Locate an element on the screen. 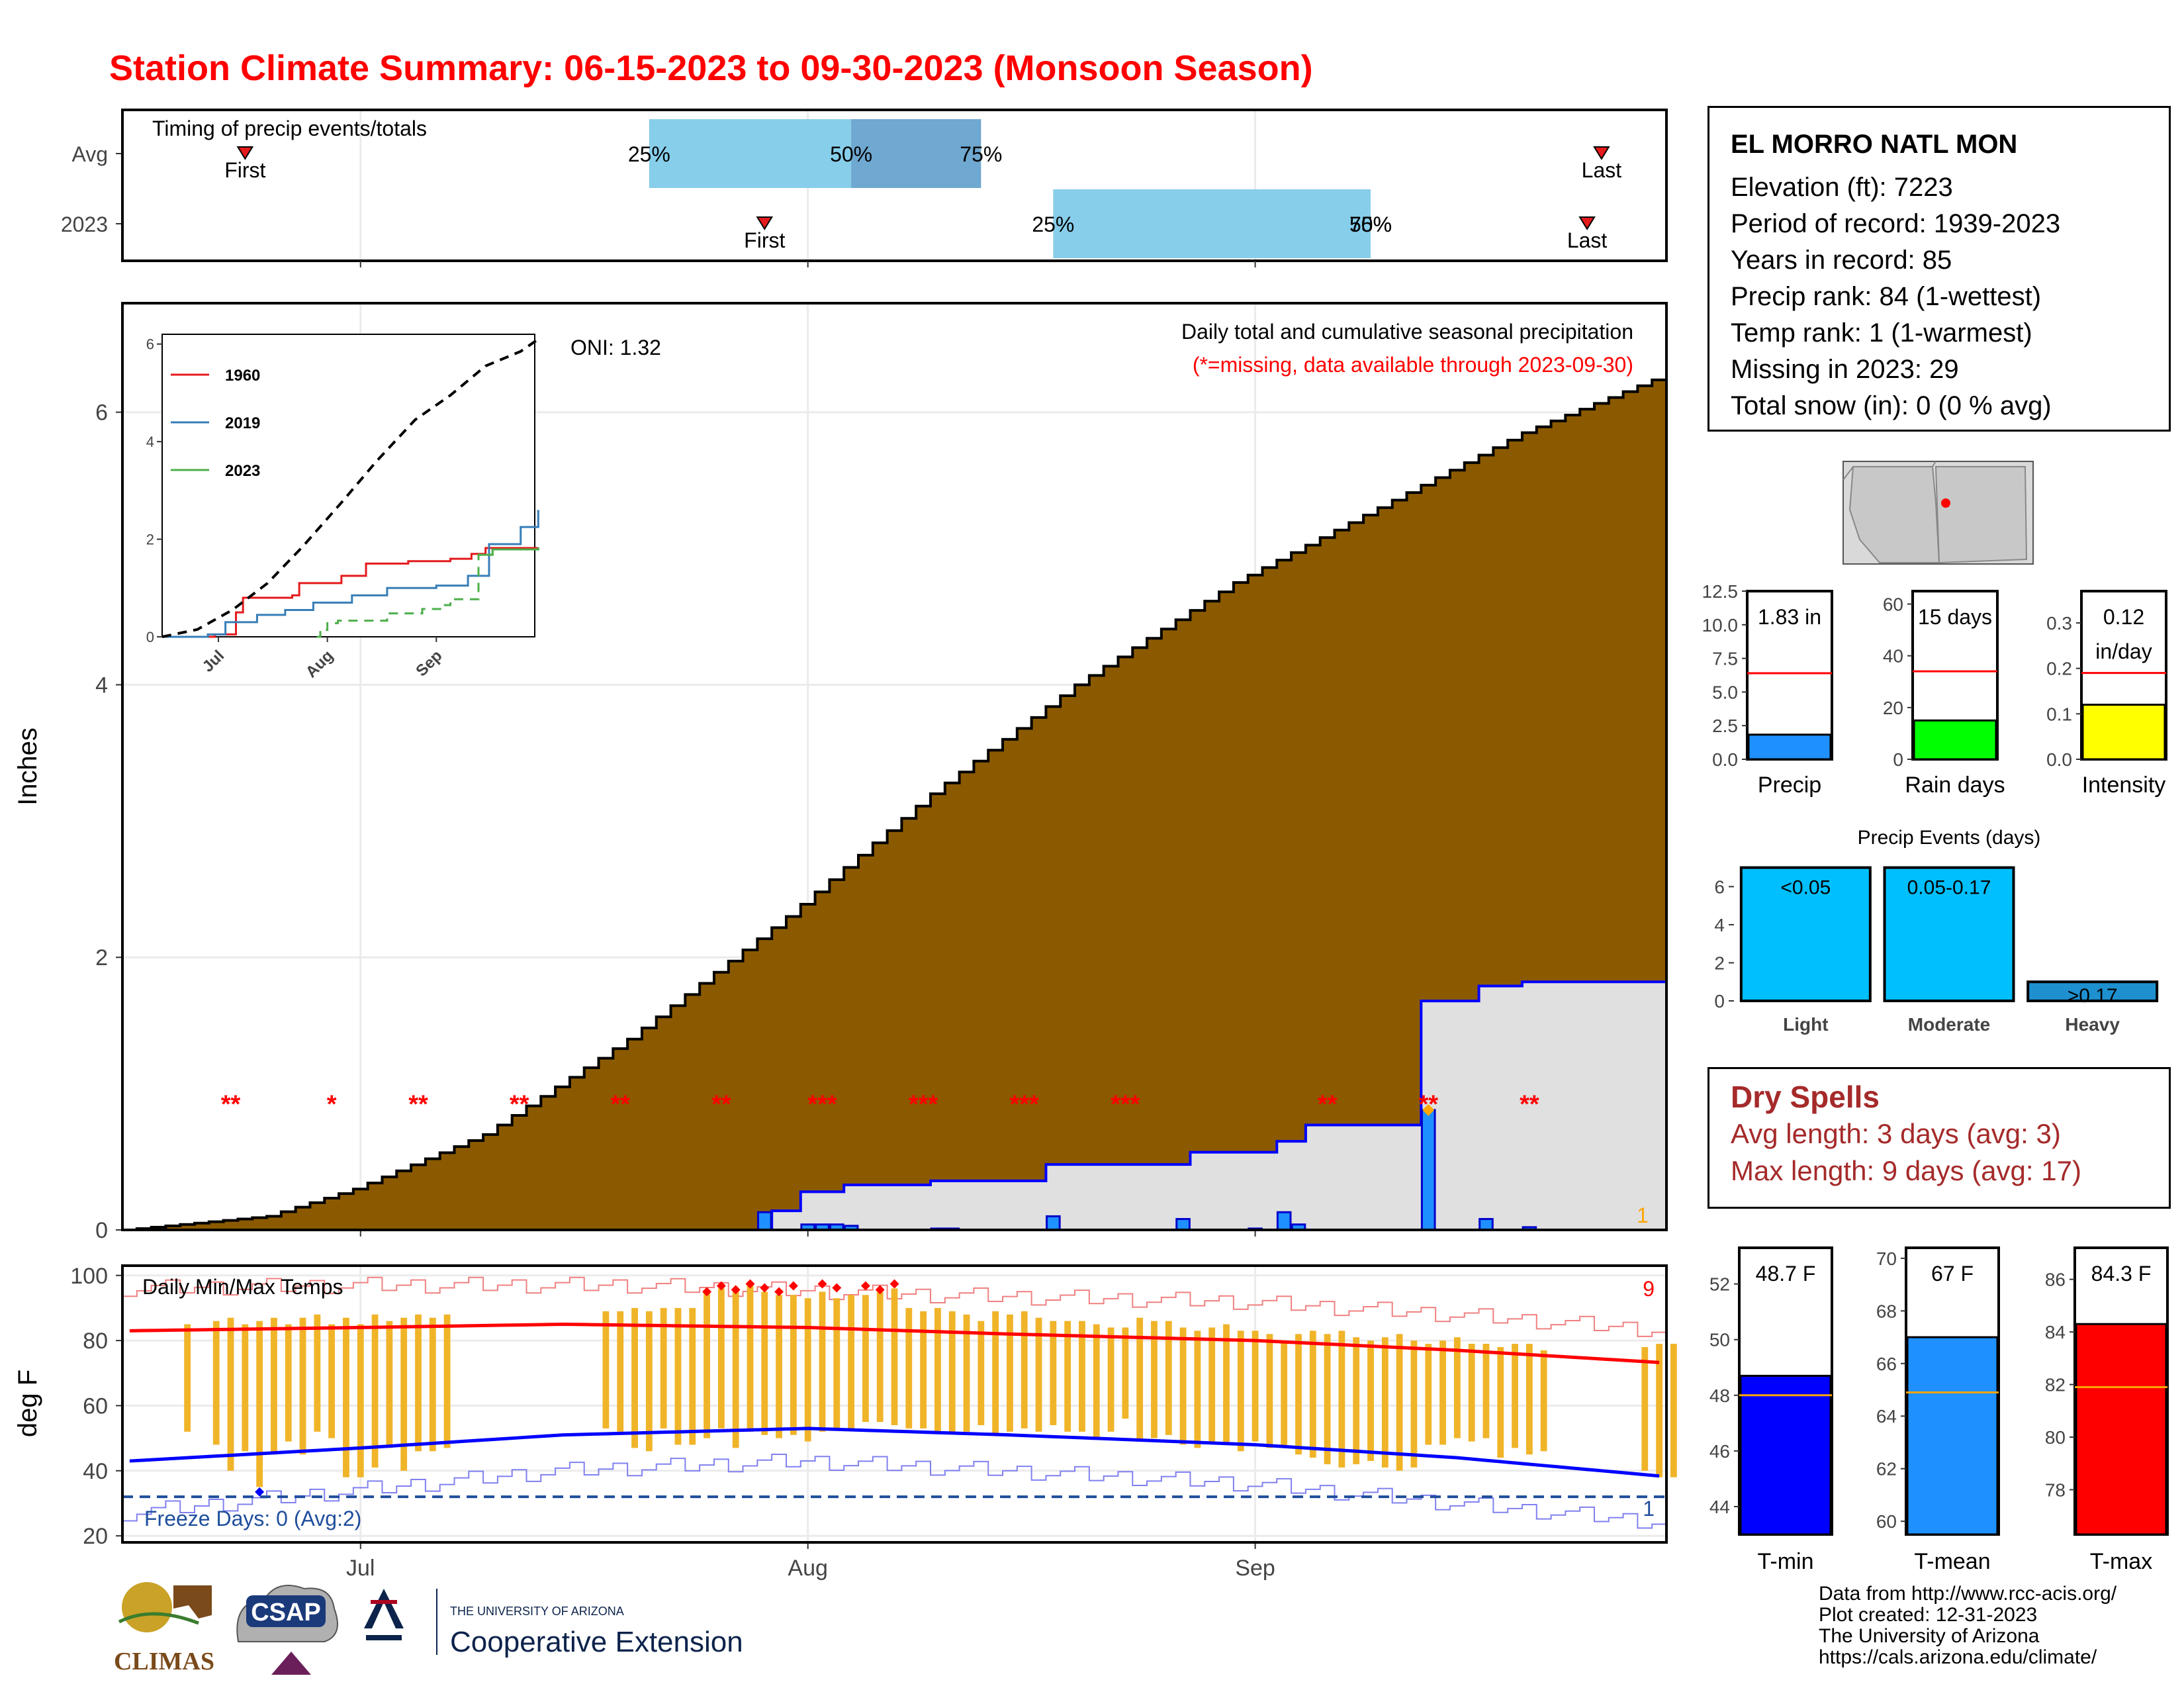  summary-panel-name: Rain days is located at coordinates (1955, 785).